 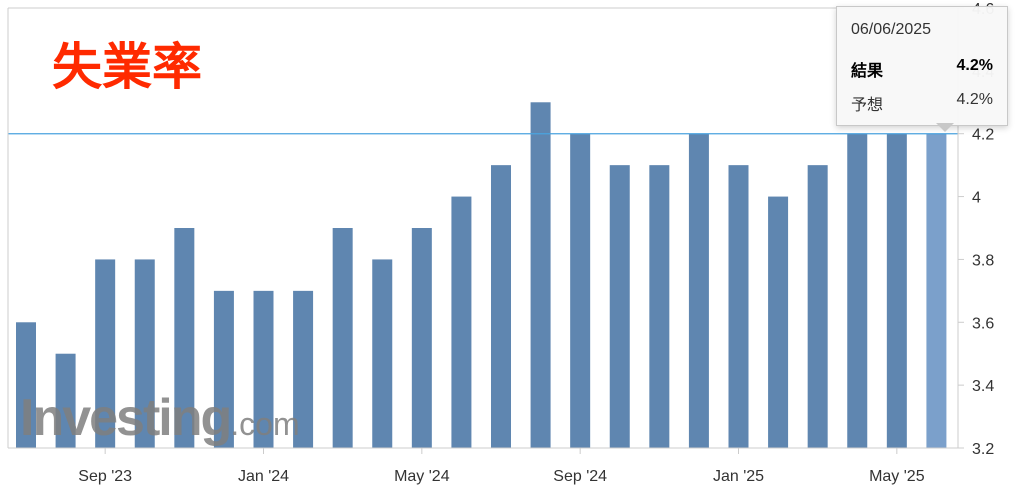 What do you see at coordinates (422, 476) in the screenshot?
I see `x-tick-label: May '24` at bounding box center [422, 476].